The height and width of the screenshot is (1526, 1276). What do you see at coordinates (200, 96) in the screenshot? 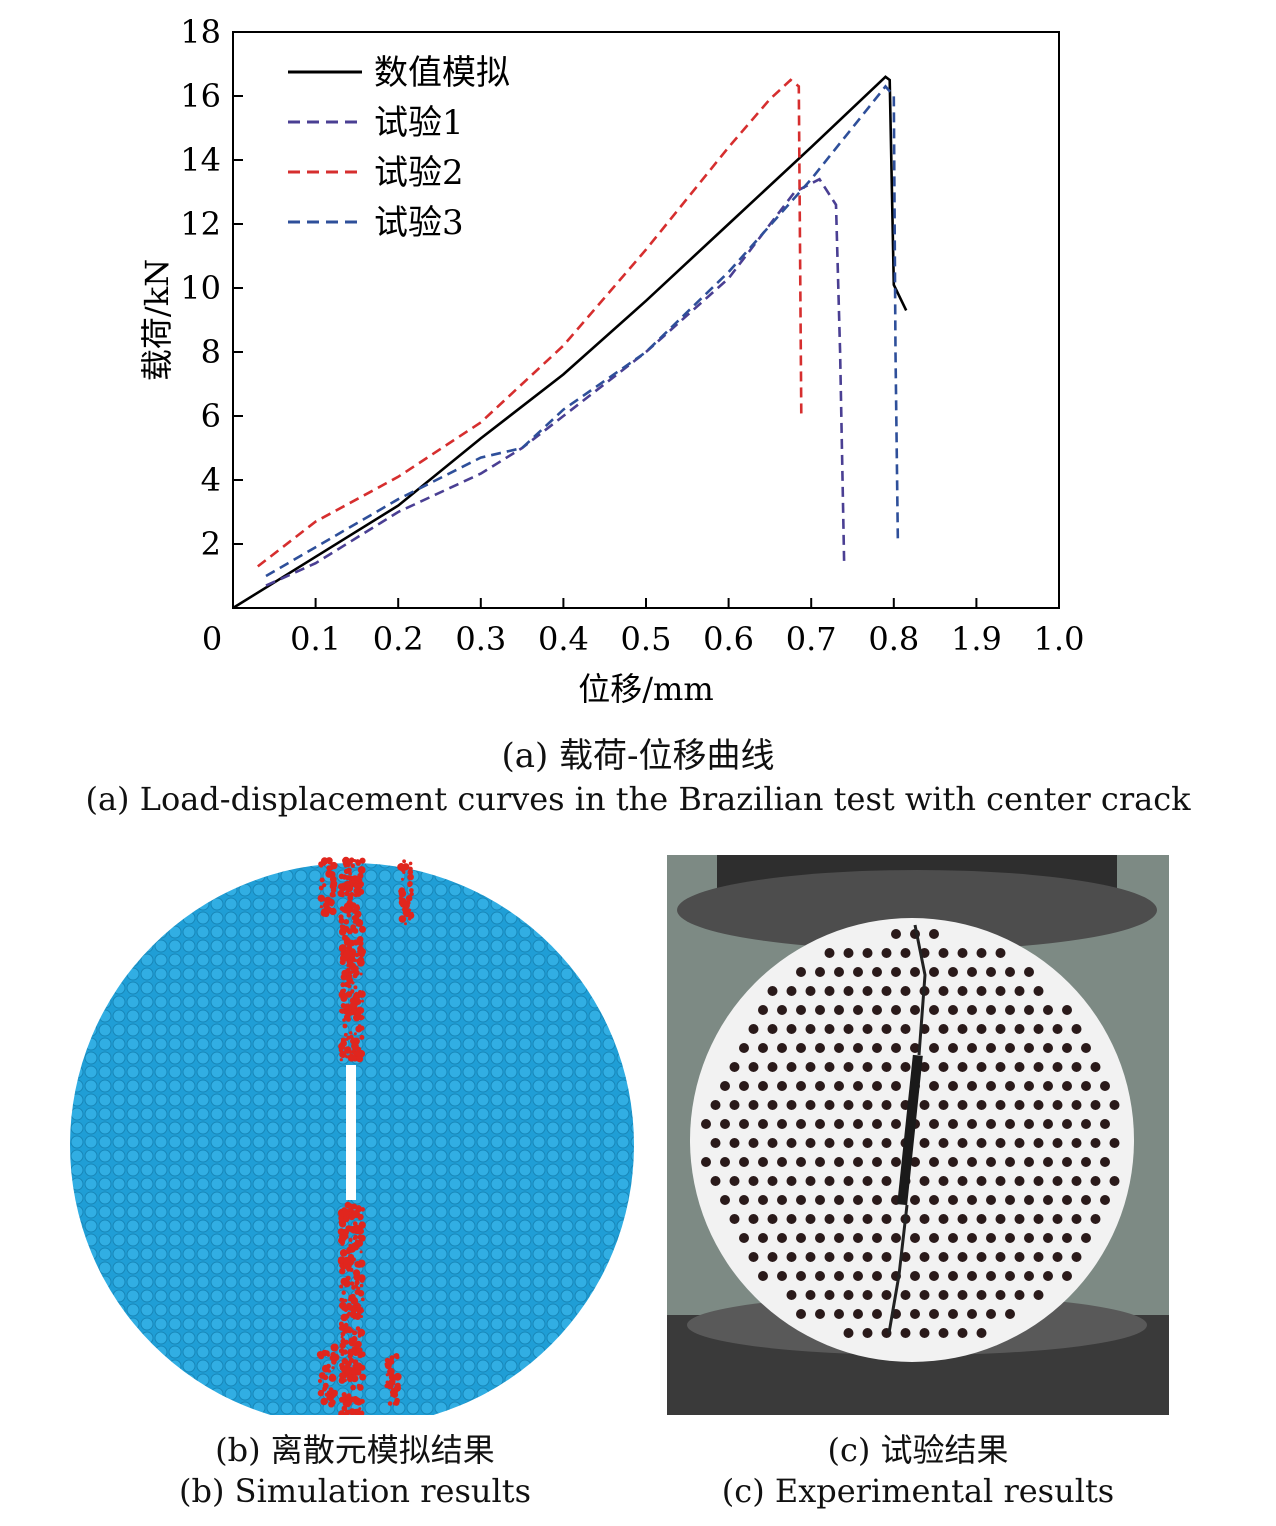
I see `y-tick-label: 16` at bounding box center [200, 96].